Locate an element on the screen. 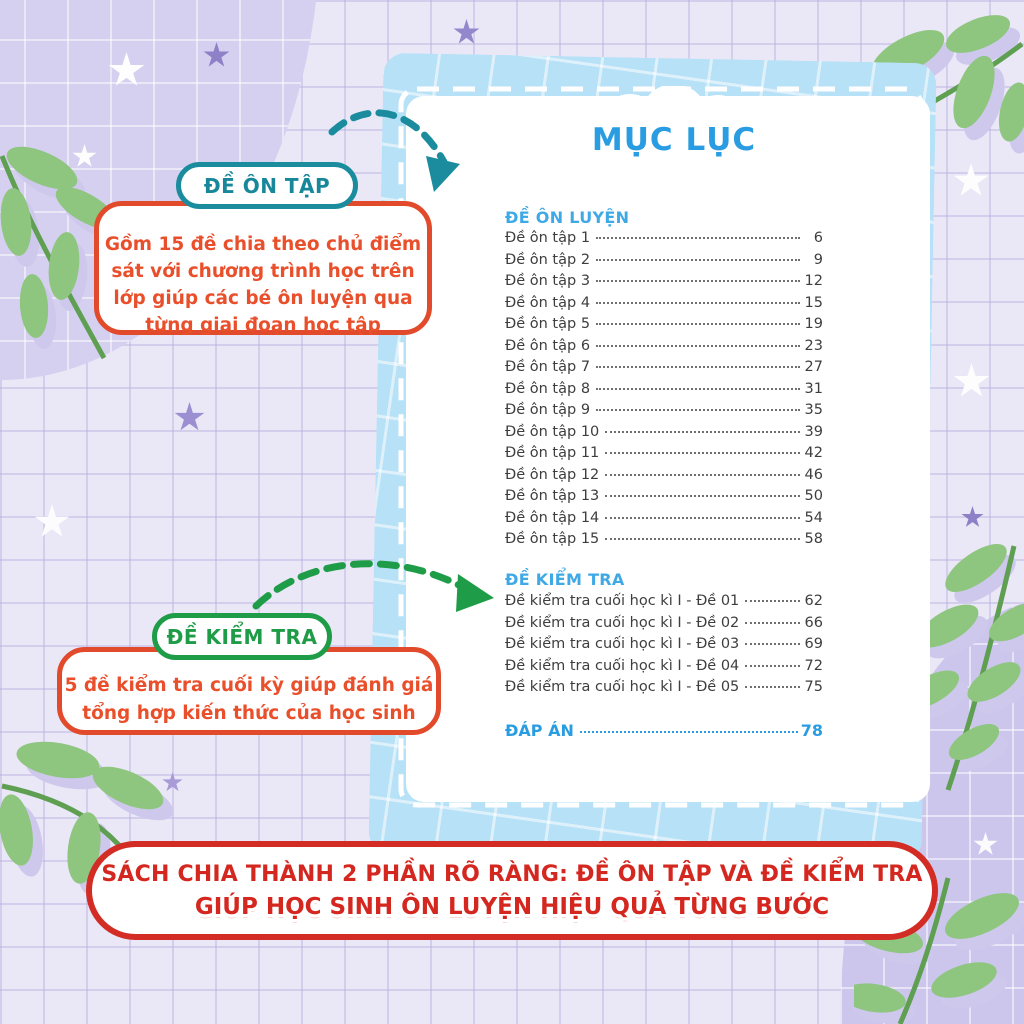  toc-item-page: 15 is located at coordinates (813, 302).